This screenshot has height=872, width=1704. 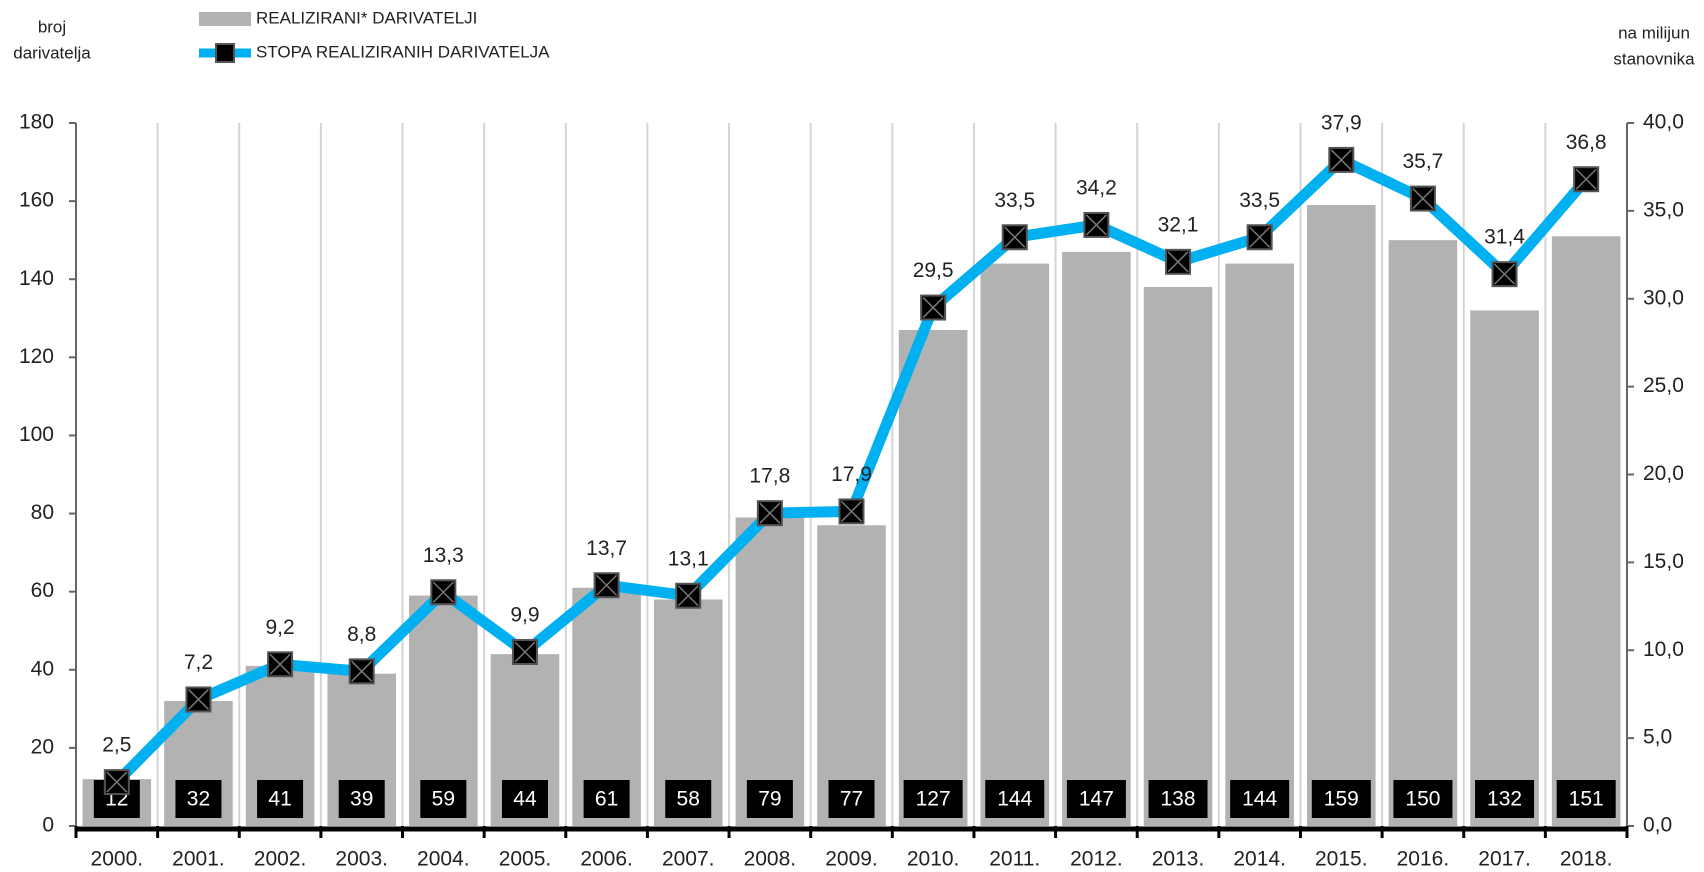 I want to click on data-label: 2,5, so click(x=116, y=745).